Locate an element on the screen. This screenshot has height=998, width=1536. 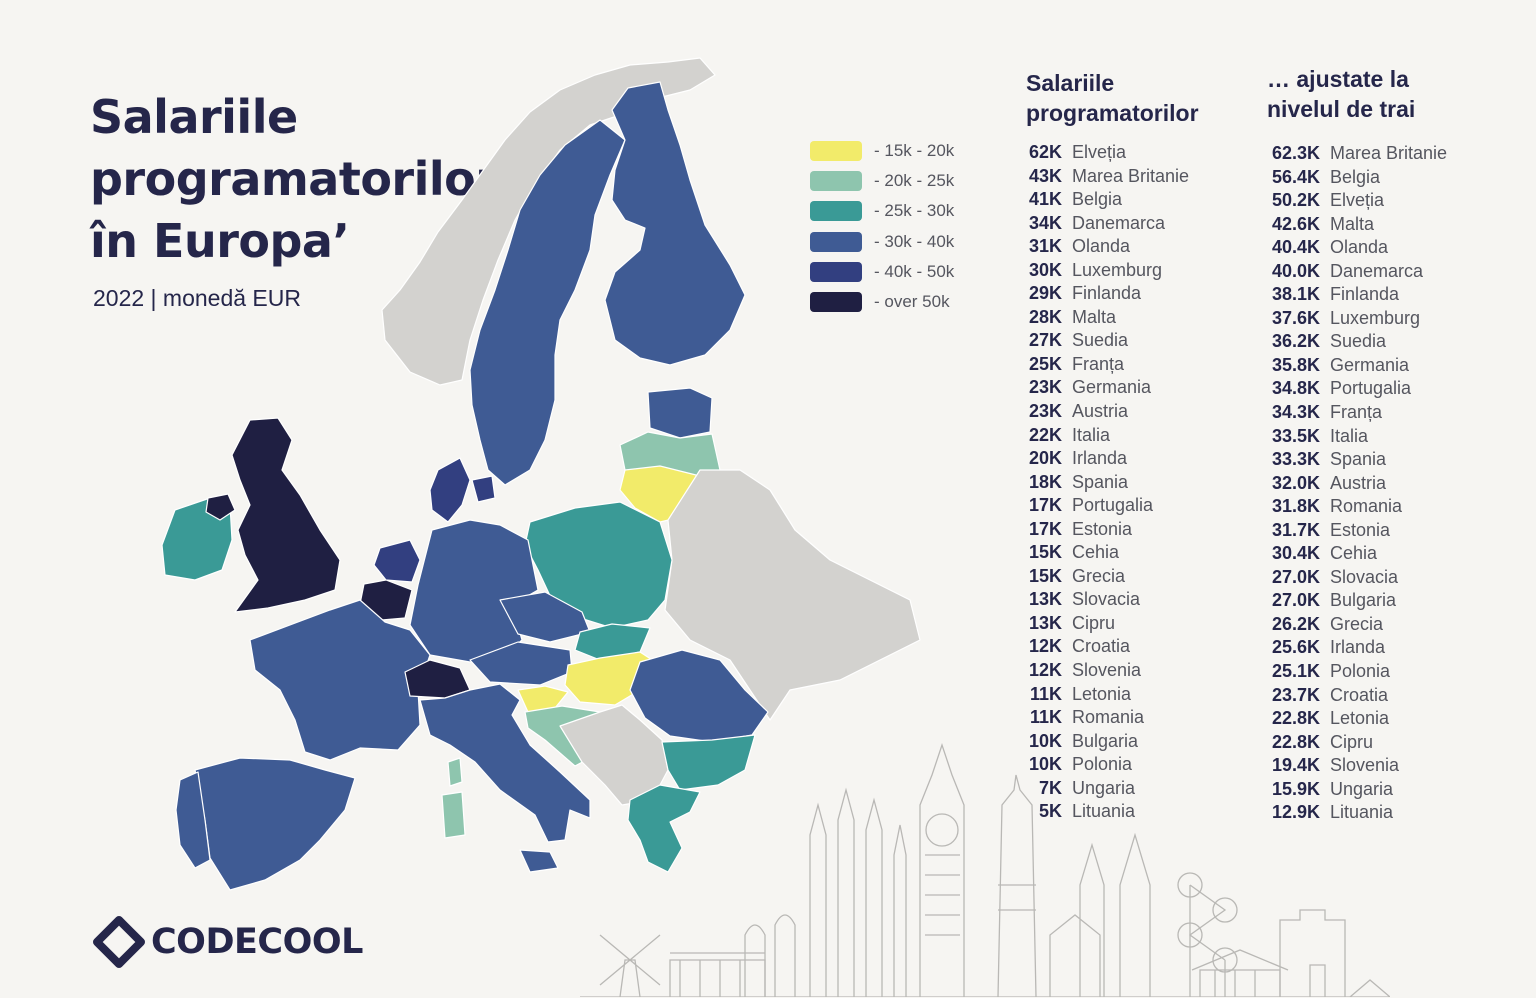
salary-value: 18K is located at coordinates (1045, 481).